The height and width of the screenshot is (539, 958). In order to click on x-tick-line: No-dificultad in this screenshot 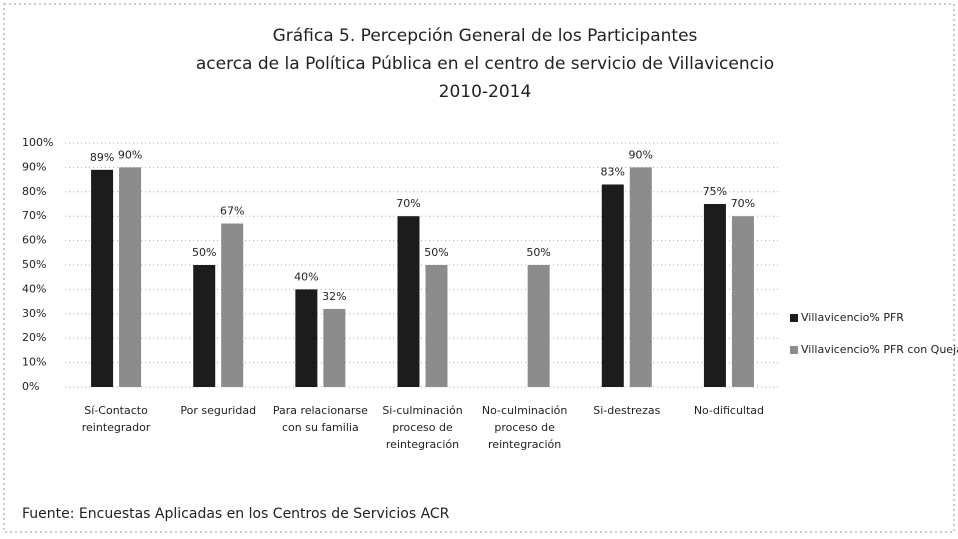, I will do `click(729, 410)`.